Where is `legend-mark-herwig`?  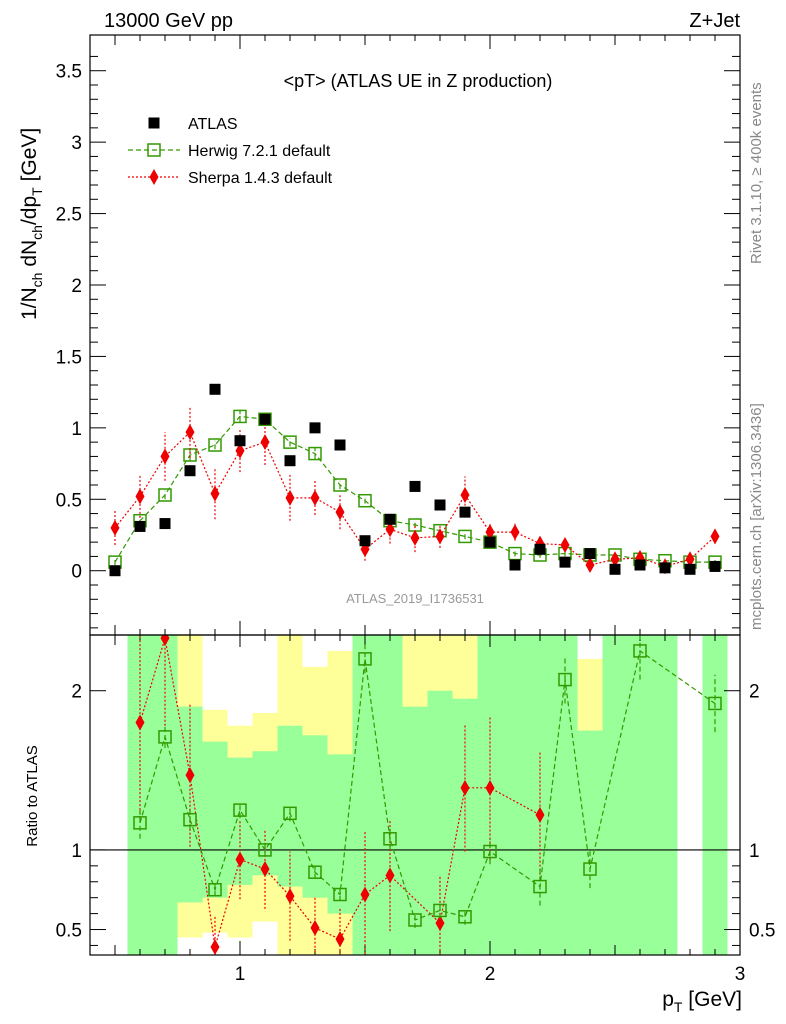
legend-mark-herwig is located at coordinates (154, 150).